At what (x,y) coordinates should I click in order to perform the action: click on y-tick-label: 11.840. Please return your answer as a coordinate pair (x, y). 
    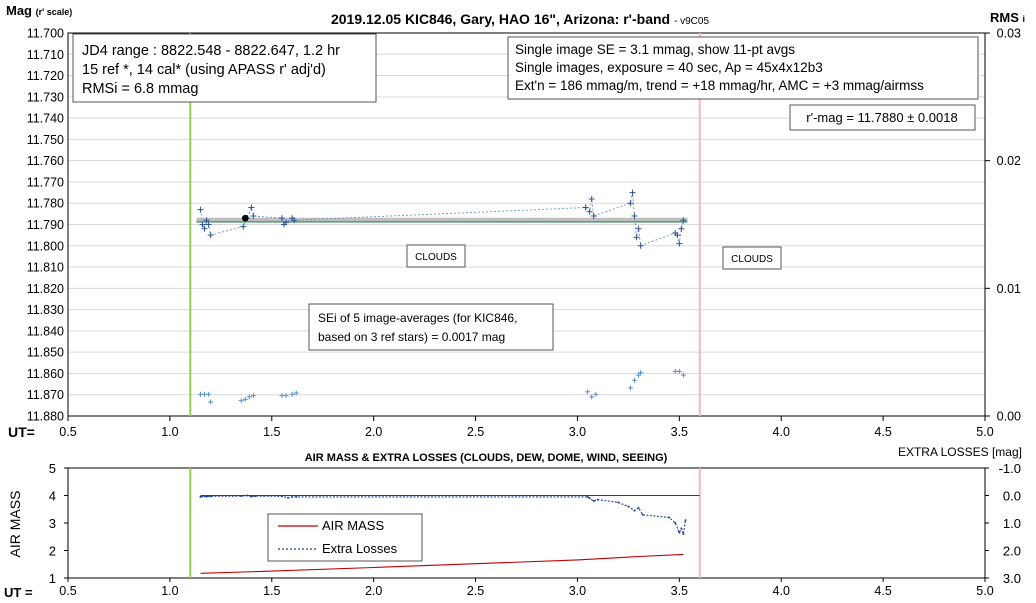
    Looking at the image, I should click on (45, 331).